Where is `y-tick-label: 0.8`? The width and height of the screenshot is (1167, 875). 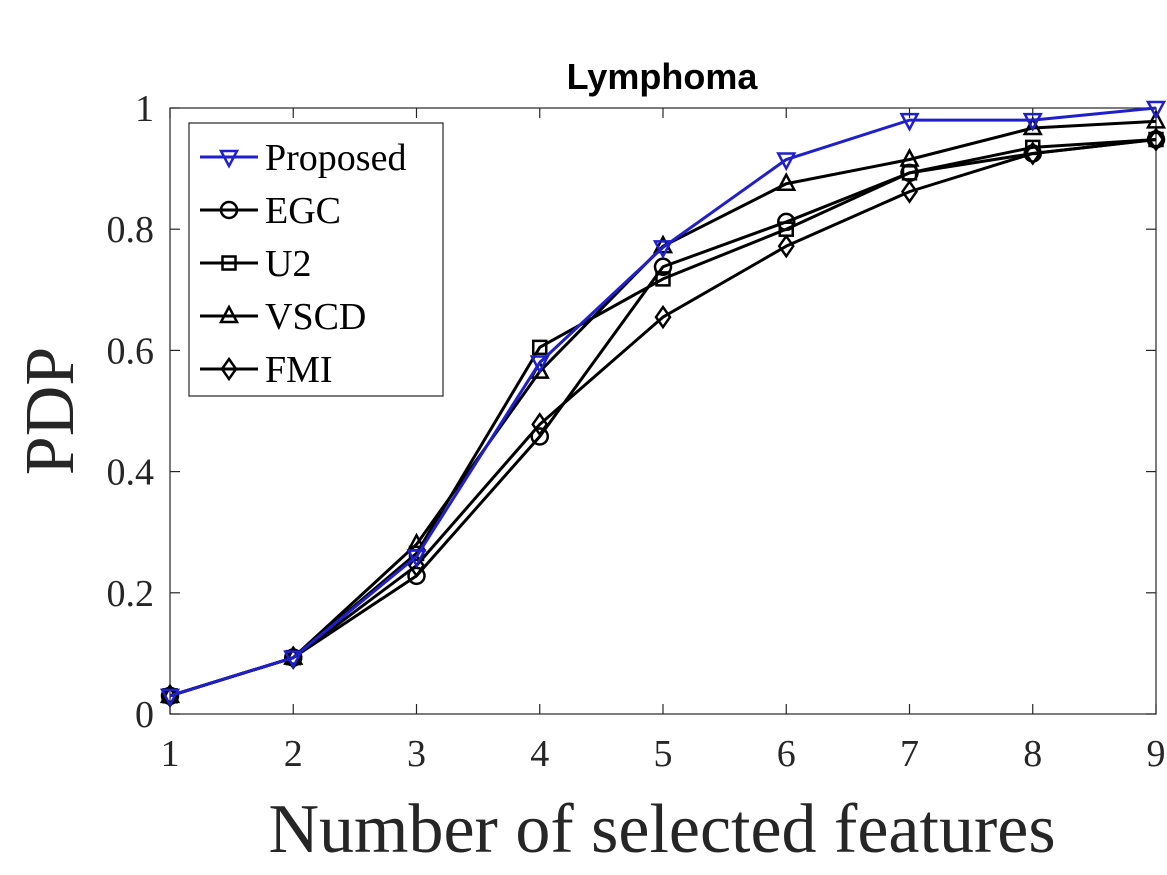
y-tick-label: 0.8 is located at coordinates (131, 230).